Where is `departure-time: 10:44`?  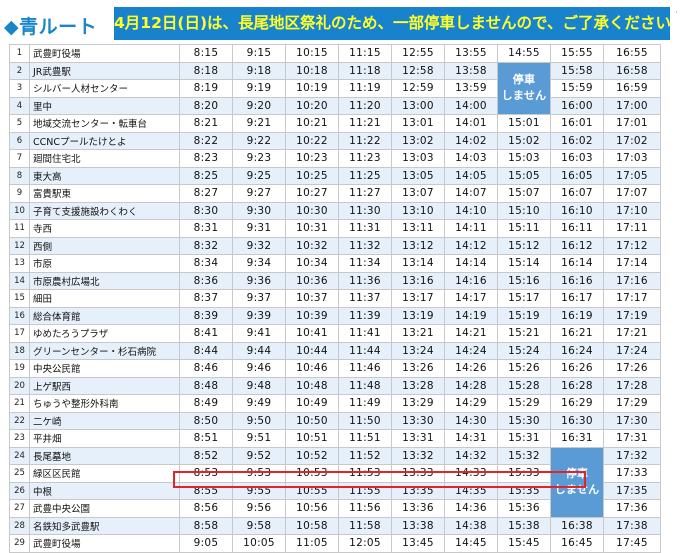 departure-time: 10:44 is located at coordinates (312, 350).